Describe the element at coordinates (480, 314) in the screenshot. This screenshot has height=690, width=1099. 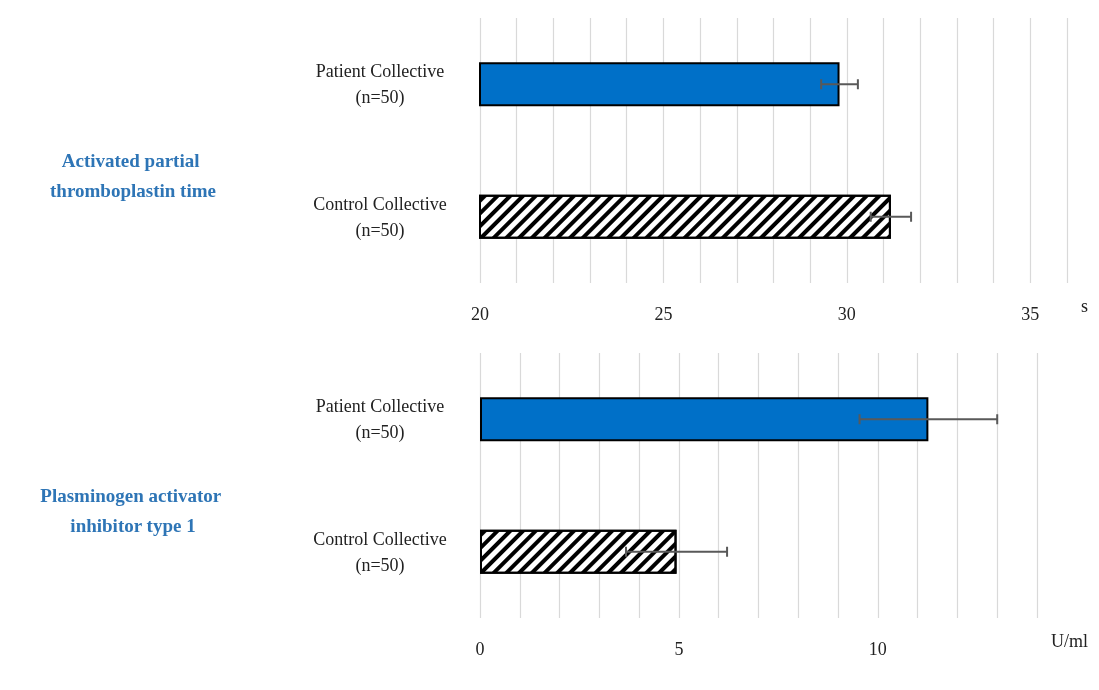
I see `x-tick-label: 20` at that location.